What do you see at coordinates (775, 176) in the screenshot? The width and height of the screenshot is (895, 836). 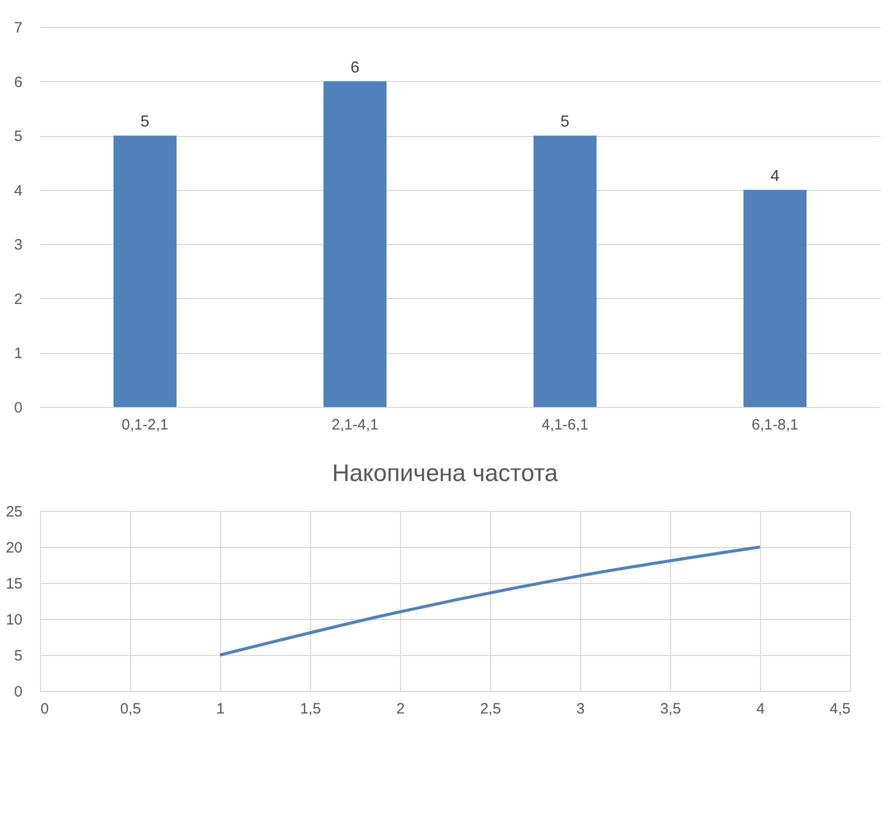 I see `data-label: 4` at bounding box center [775, 176].